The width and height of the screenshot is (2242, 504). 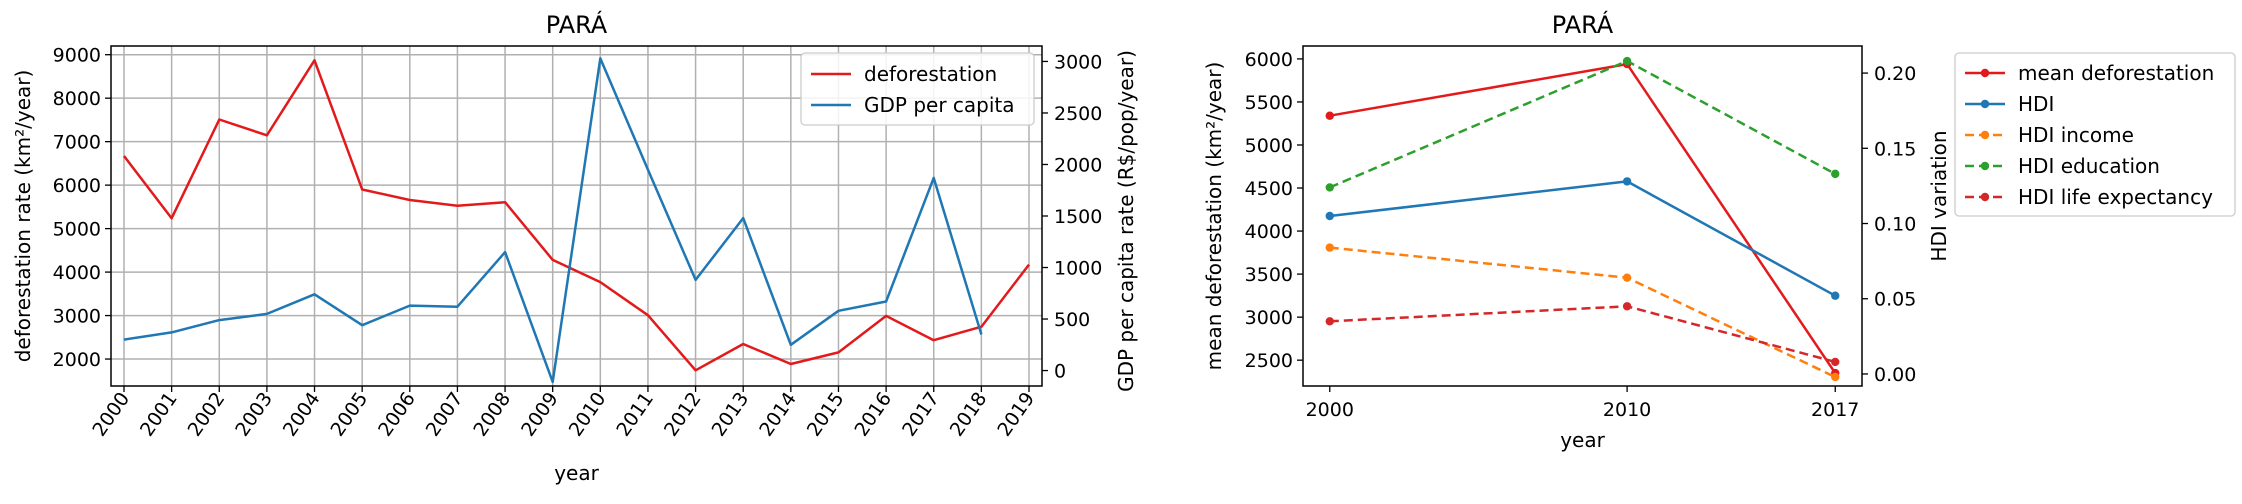 I want to click on x-tick-label: 2001, so click(x=159, y=414).